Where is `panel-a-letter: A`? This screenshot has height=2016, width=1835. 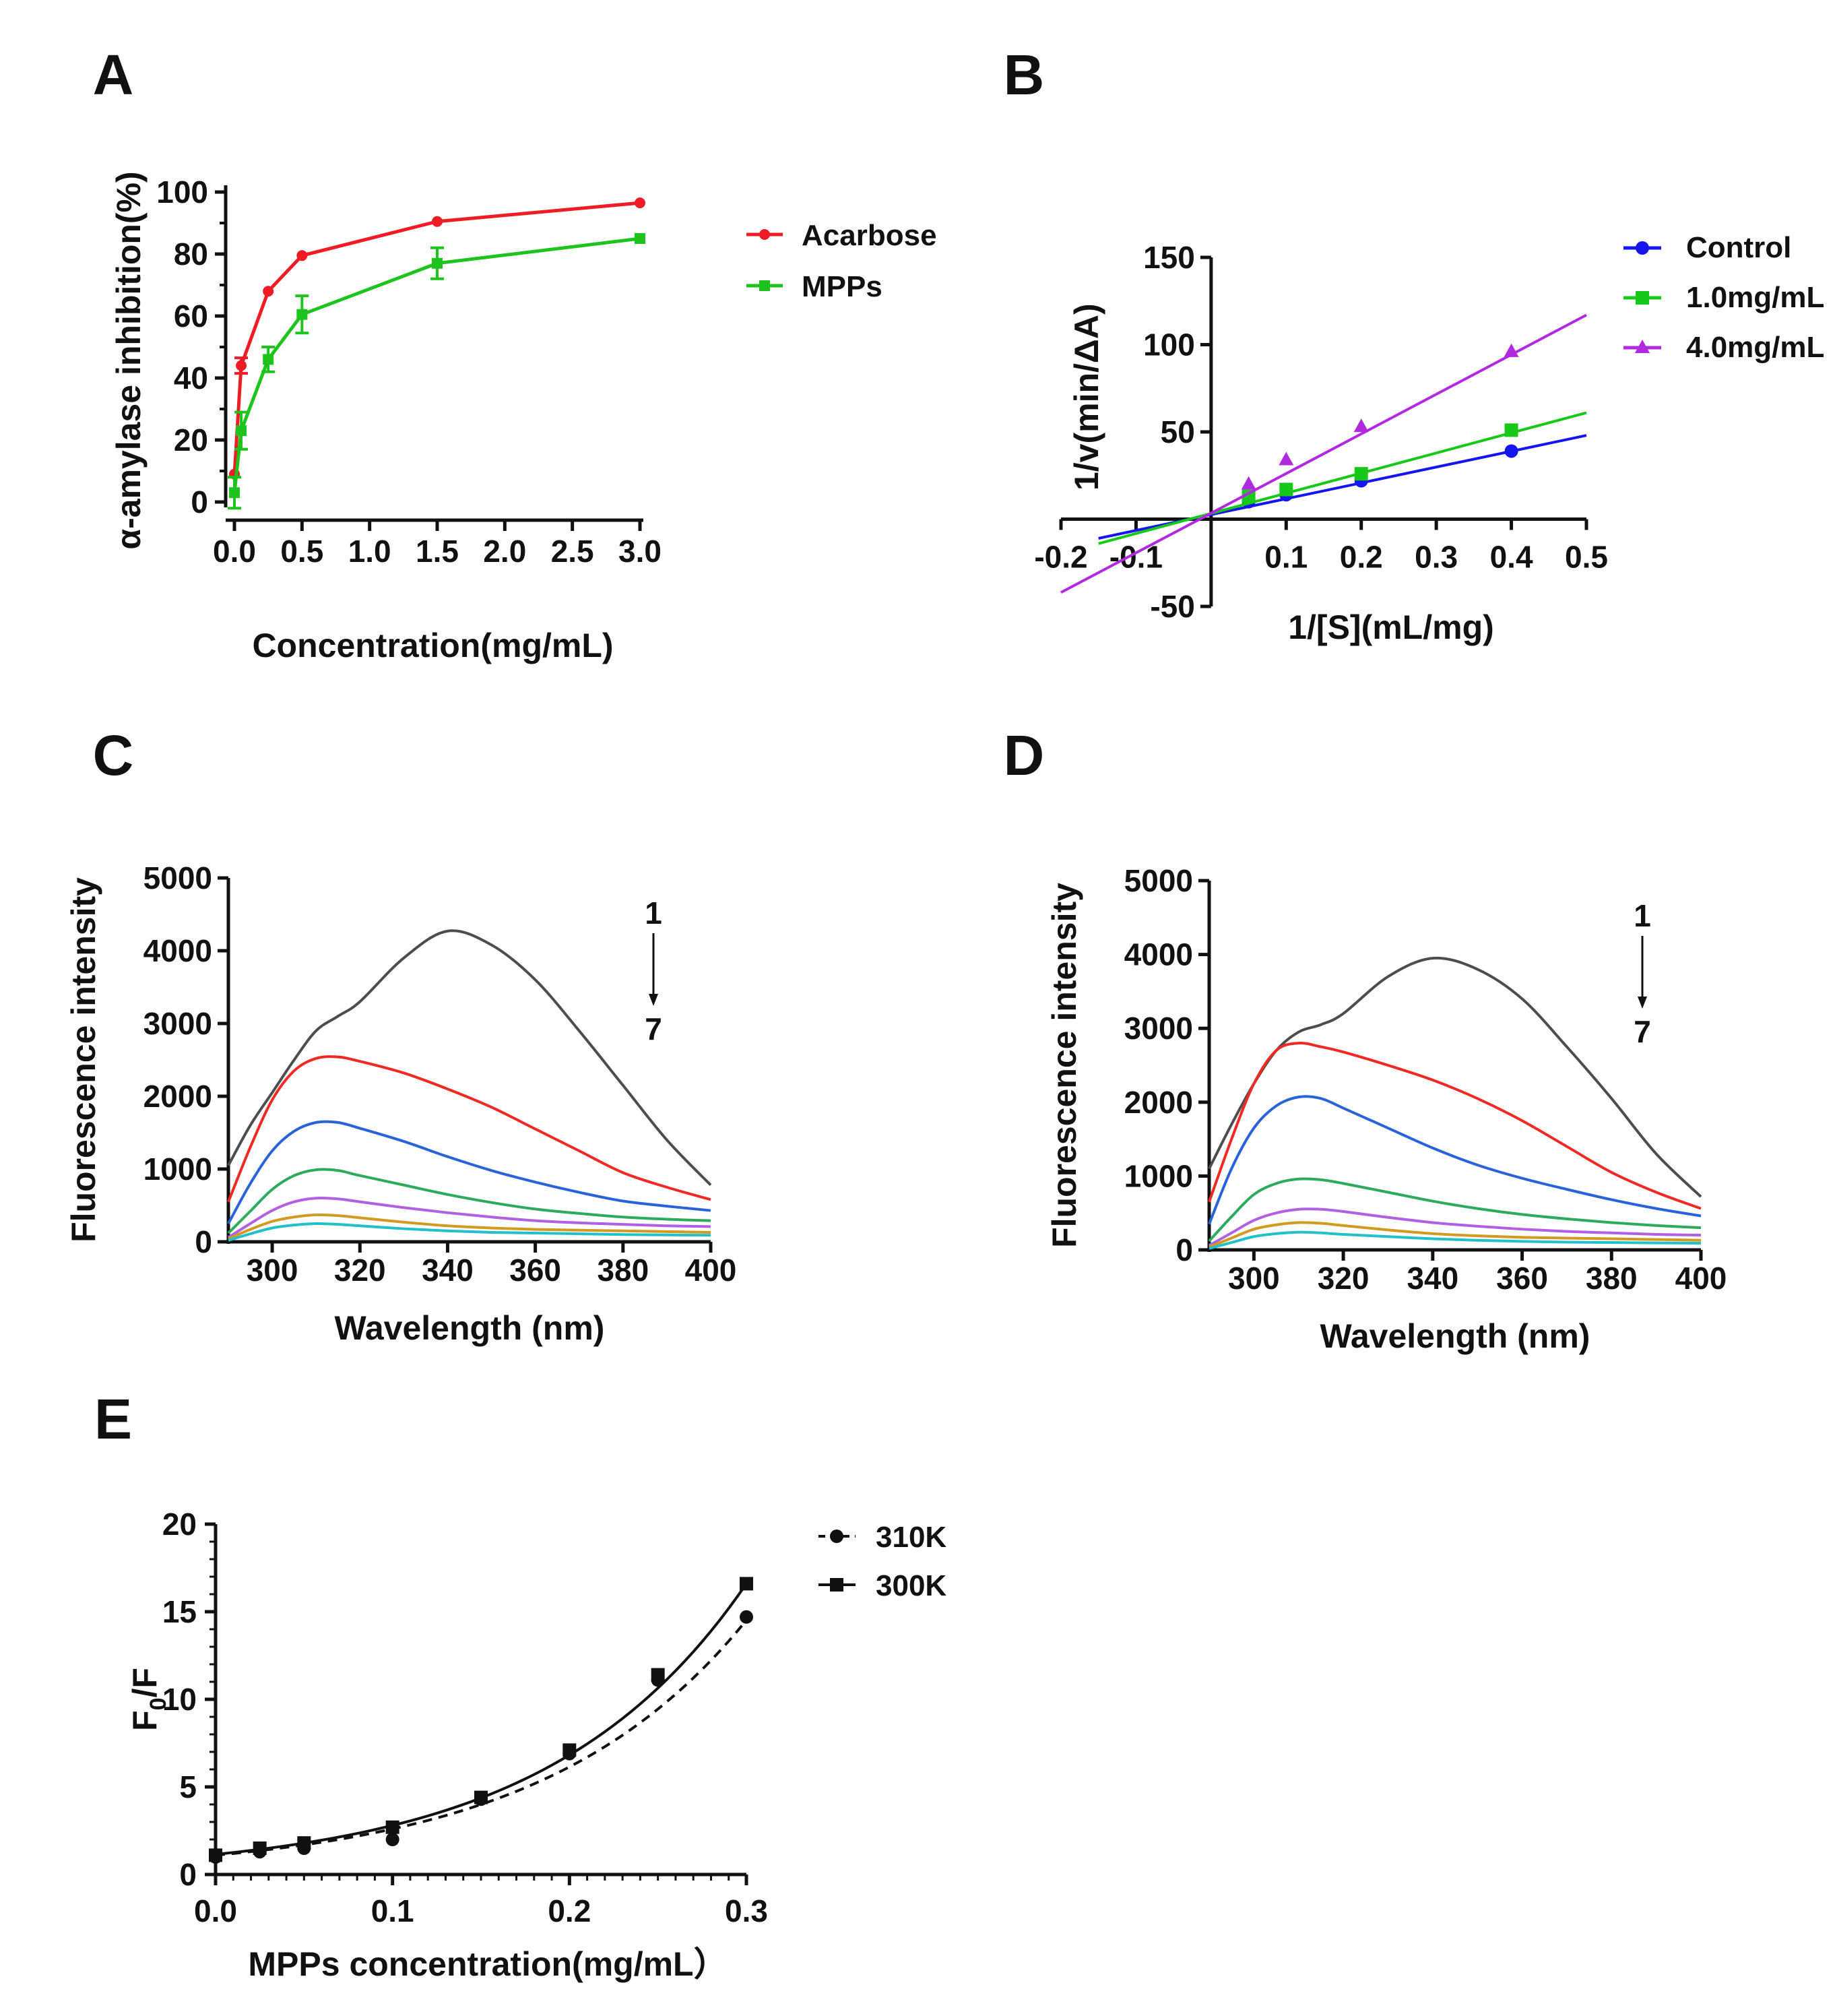
panel-a-letter: A is located at coordinates (113, 74).